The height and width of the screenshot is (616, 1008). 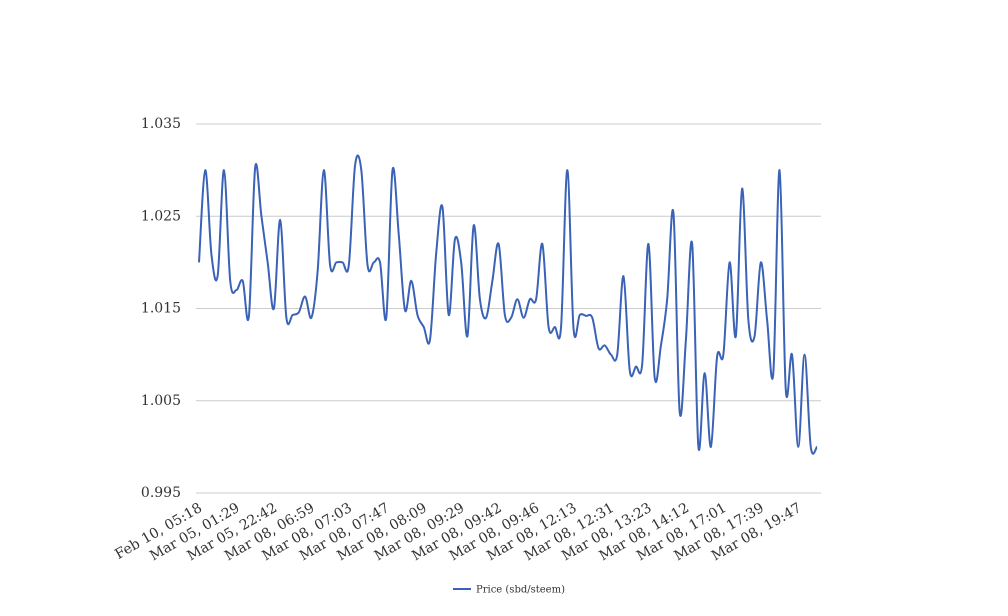 What do you see at coordinates (520, 590) in the screenshot?
I see `legend-label: Price (sbd/steem)` at bounding box center [520, 590].